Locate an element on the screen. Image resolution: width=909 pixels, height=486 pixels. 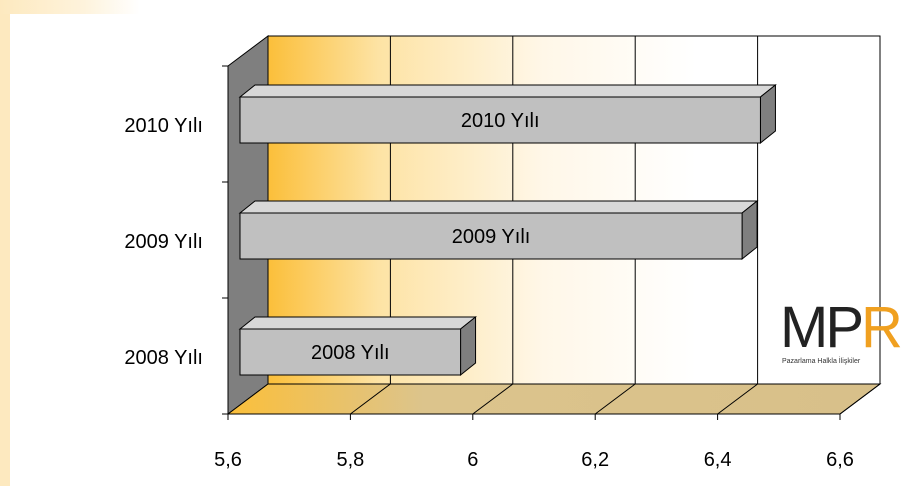
x-tick-labels: 5,6 5,8 6 6,2 6,4 6,6 is located at coordinates (534, 460).